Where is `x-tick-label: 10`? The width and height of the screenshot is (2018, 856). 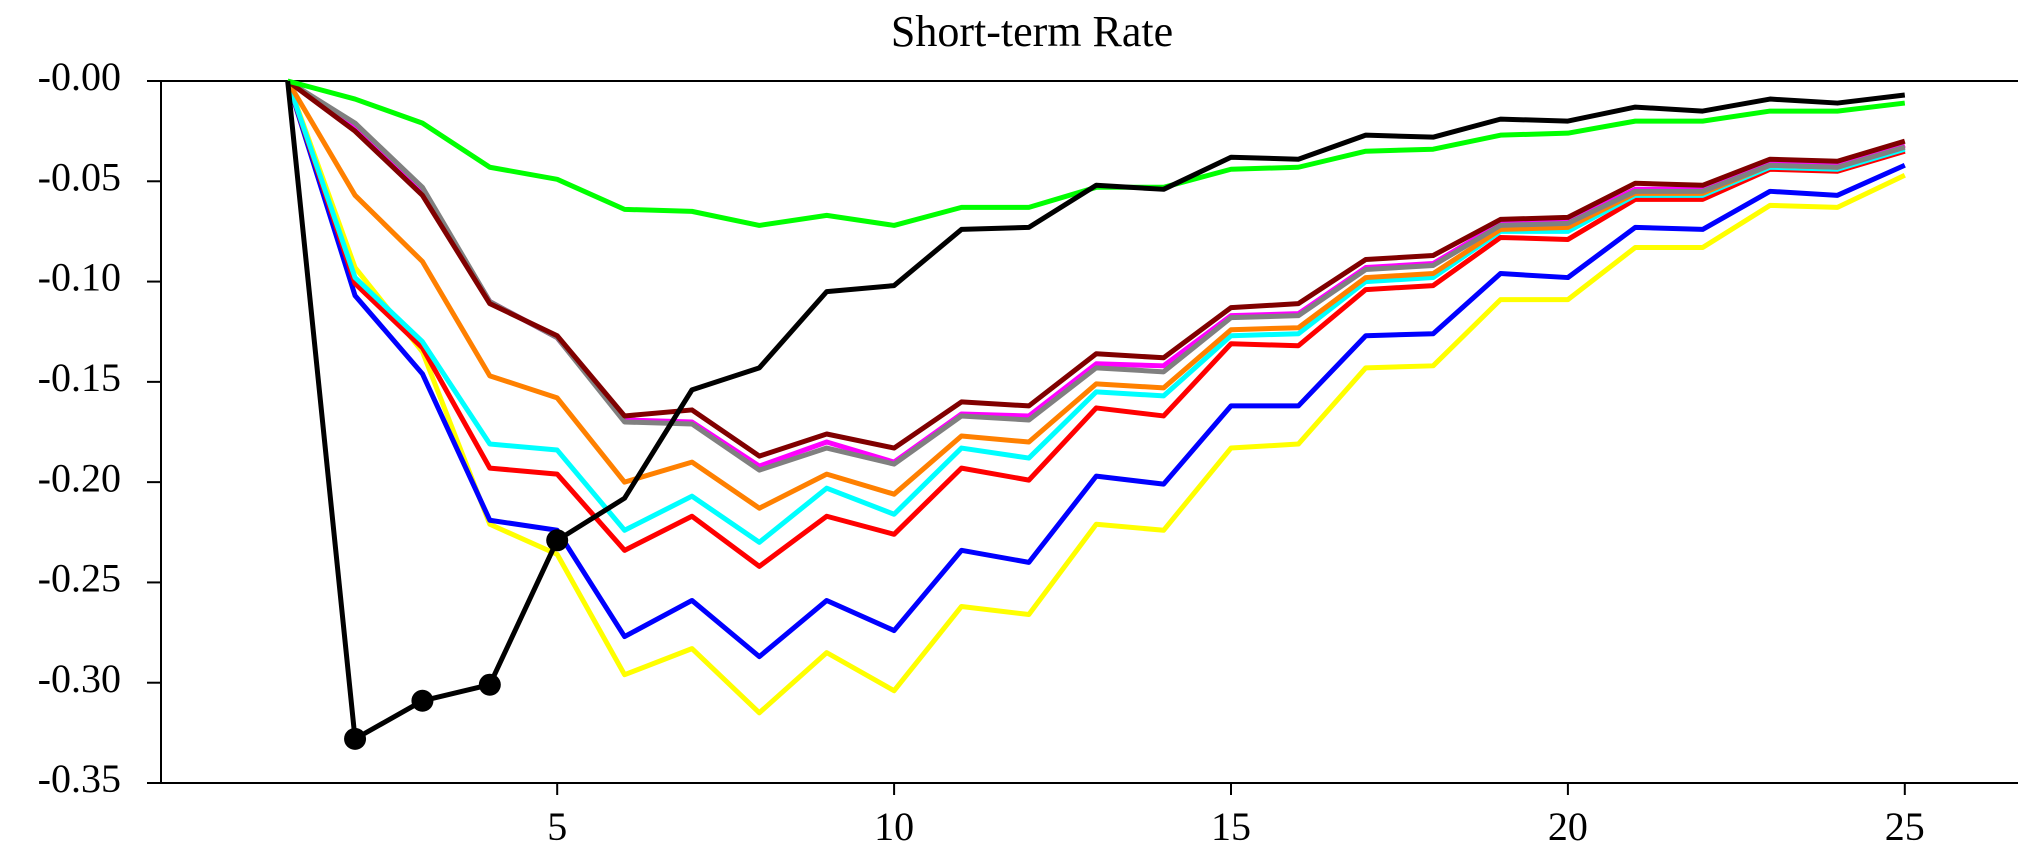 x-tick-label: 10 is located at coordinates (894, 826).